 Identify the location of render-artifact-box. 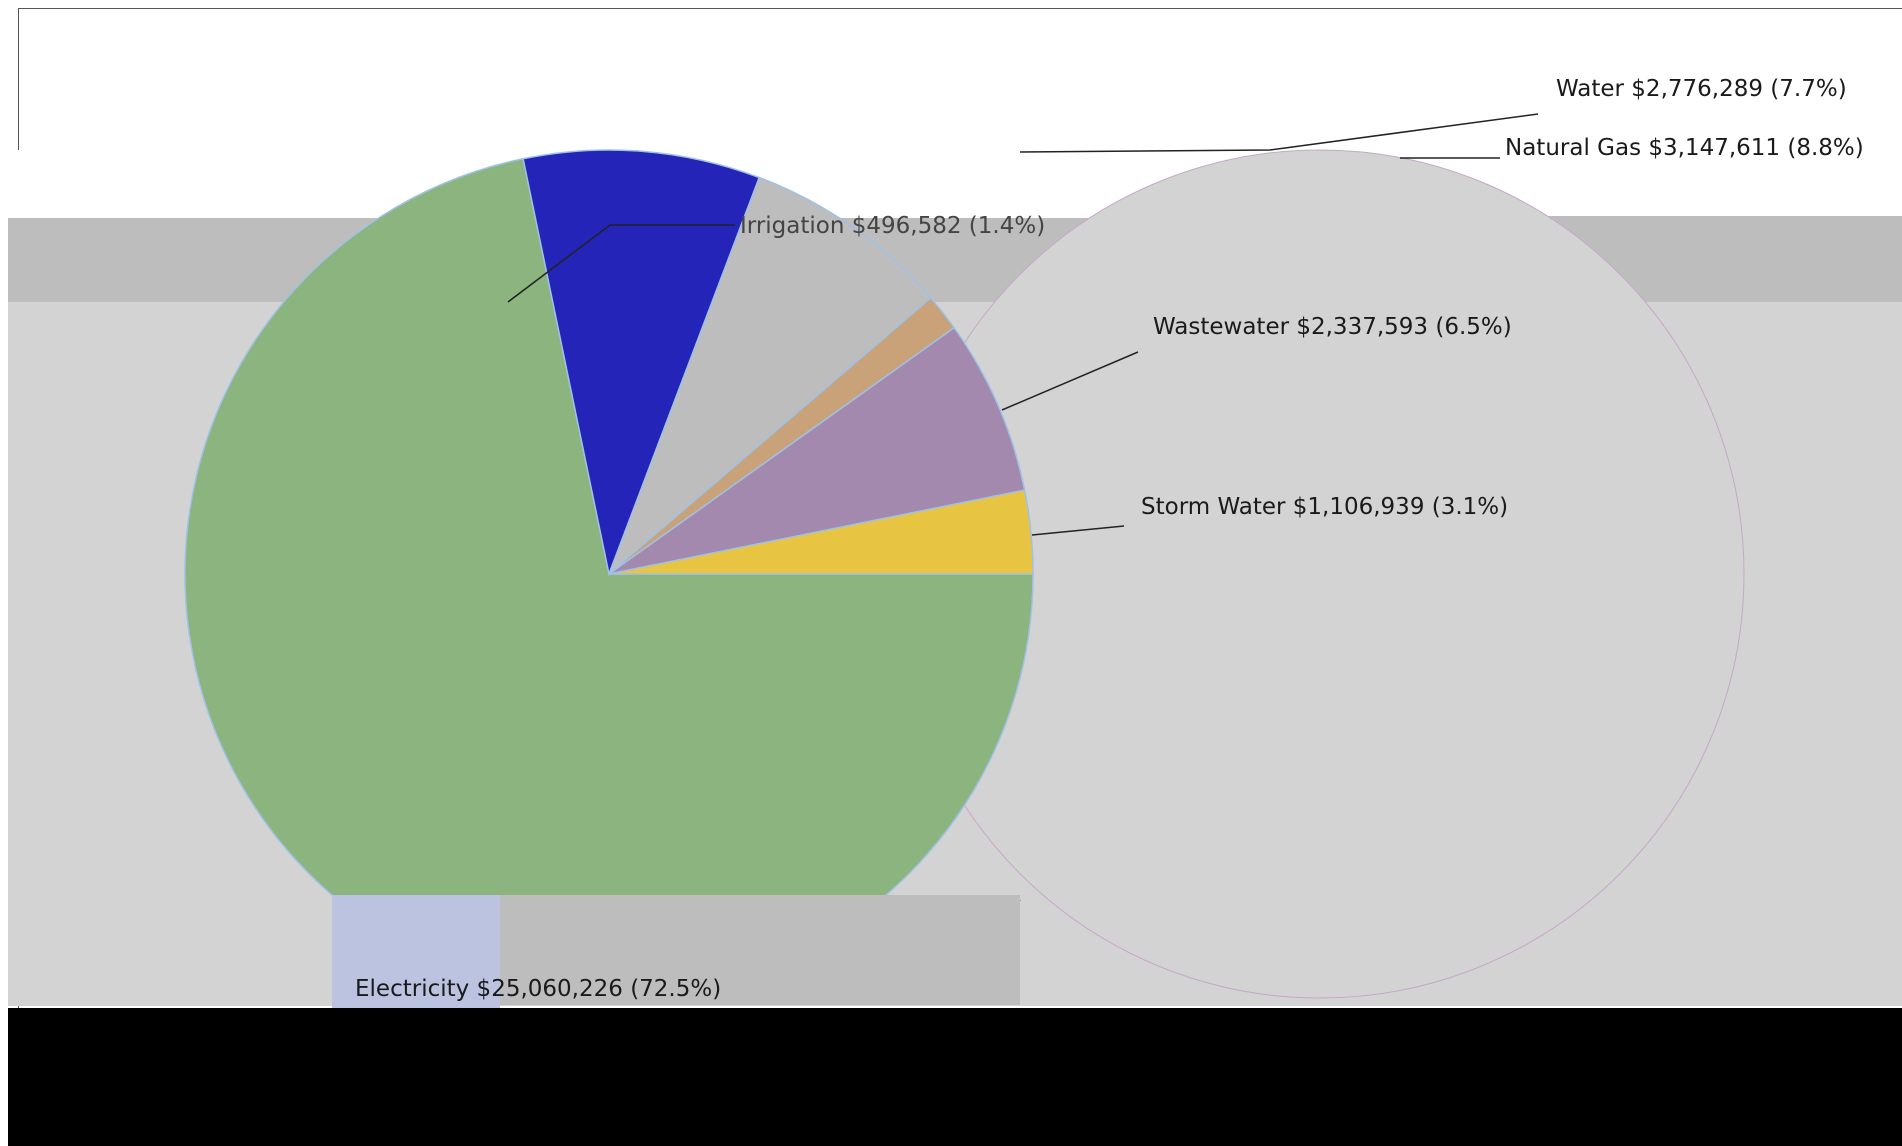
(760, 950).